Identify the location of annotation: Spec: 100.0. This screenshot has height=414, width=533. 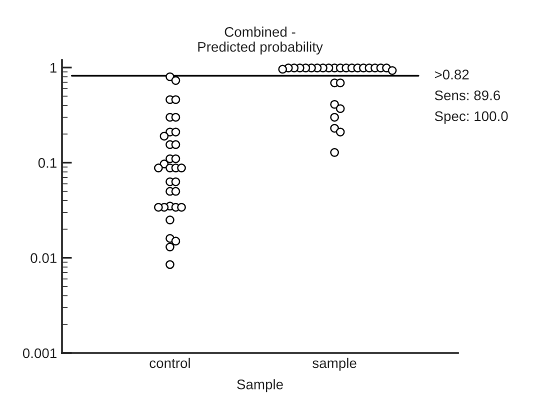
(471, 117).